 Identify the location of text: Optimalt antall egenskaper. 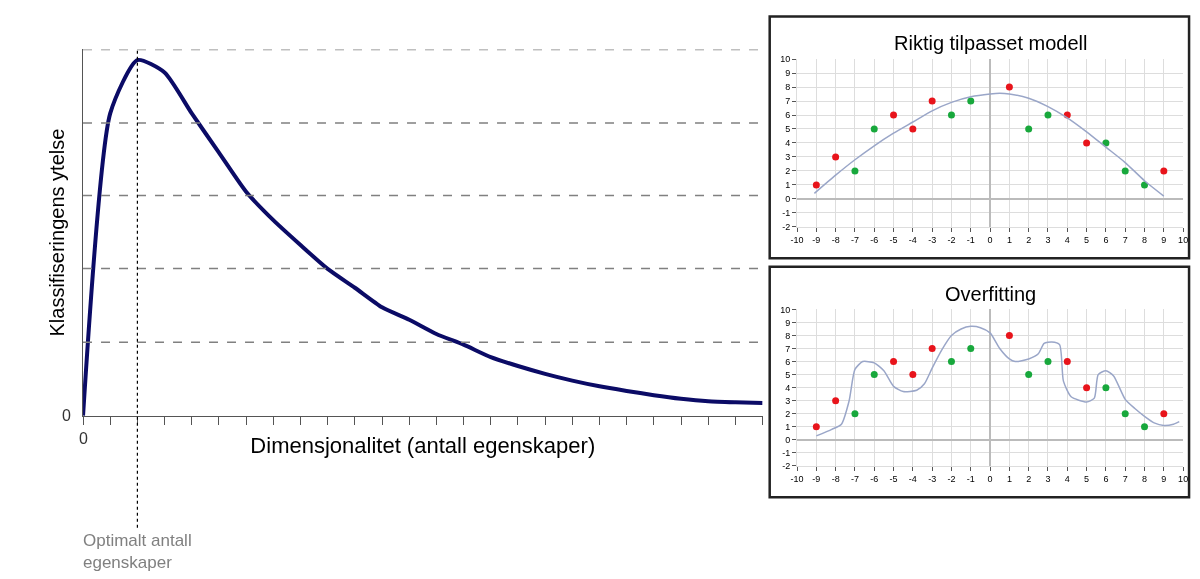
(137, 552).